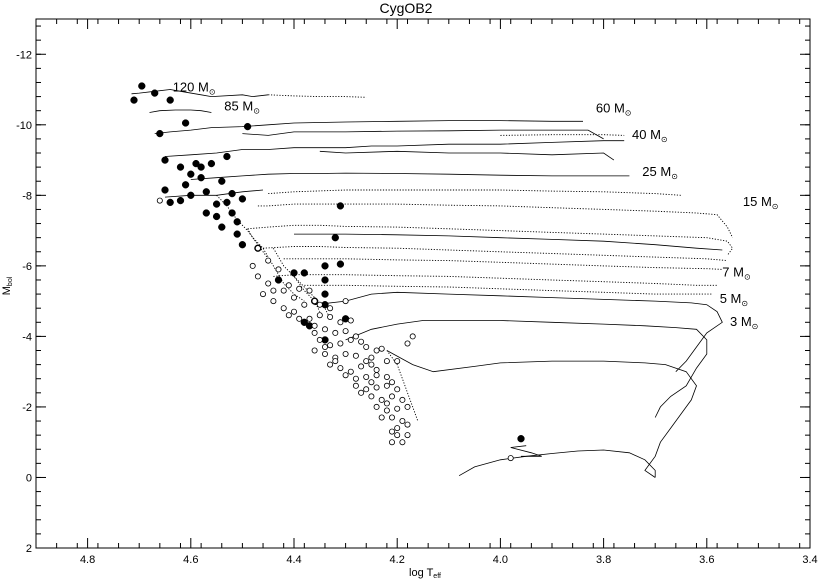  I want to click on x-tick-label: 3.8, so click(603, 560).